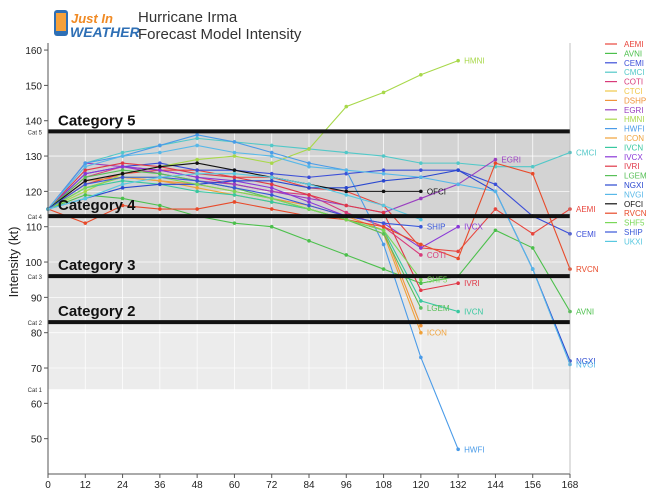 Image resolution: width=650 pixels, height=500 pixels. I want to click on series-ivcx, so click(253, 207).